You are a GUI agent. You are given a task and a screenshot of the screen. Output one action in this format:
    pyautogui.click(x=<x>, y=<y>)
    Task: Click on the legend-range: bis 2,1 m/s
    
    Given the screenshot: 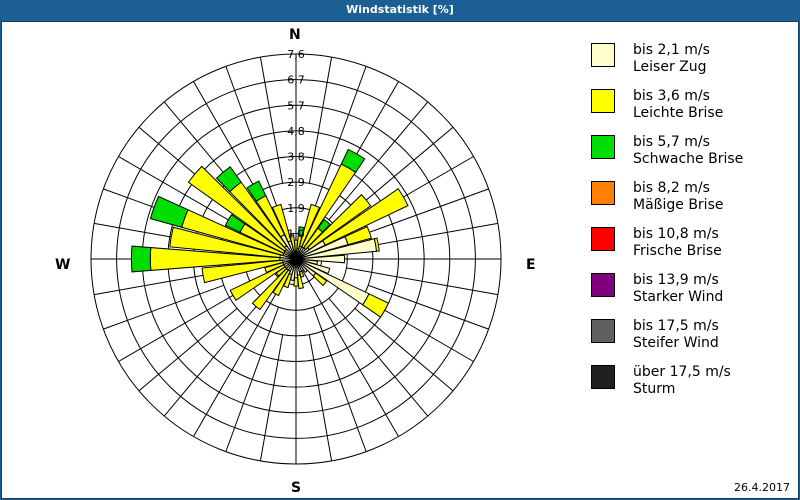 What is the action you would take?
    pyautogui.click(x=671, y=50)
    